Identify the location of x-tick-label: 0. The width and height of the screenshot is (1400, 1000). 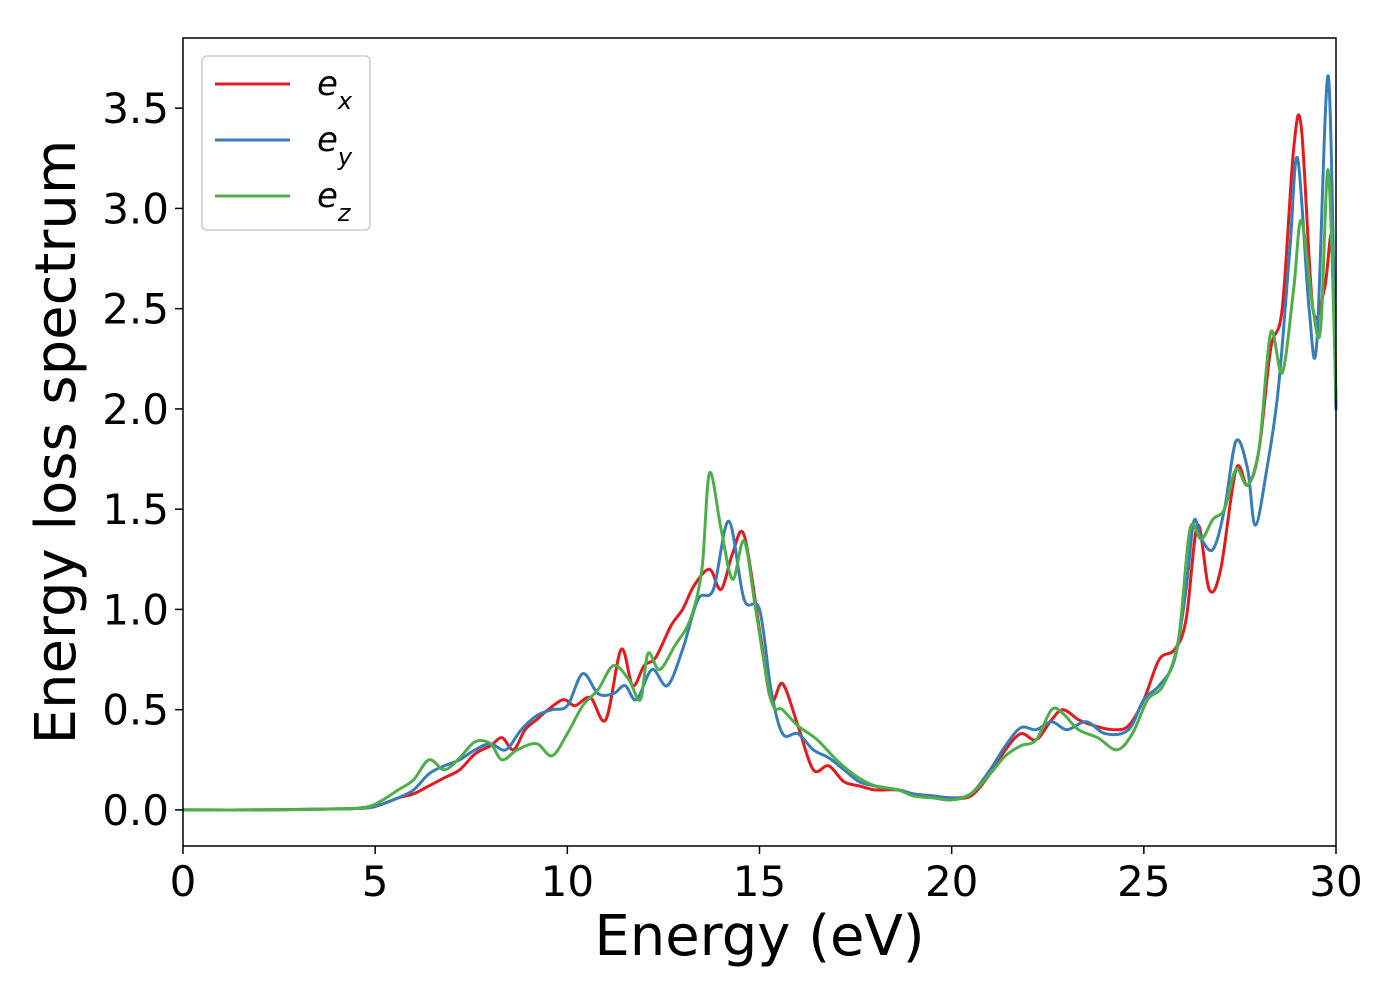
(183, 881).